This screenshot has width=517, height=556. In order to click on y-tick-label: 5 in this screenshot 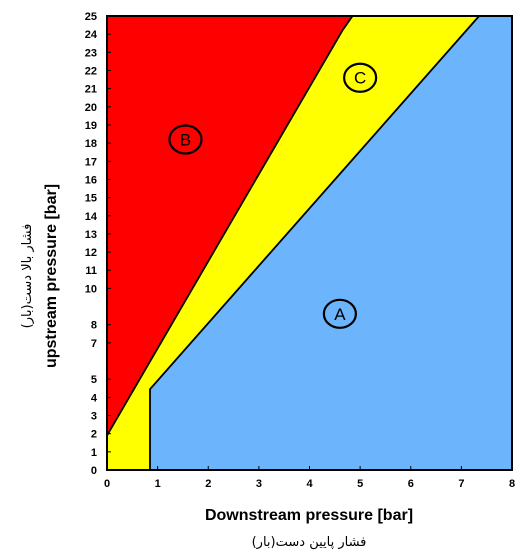, I will do `click(94, 380)`.